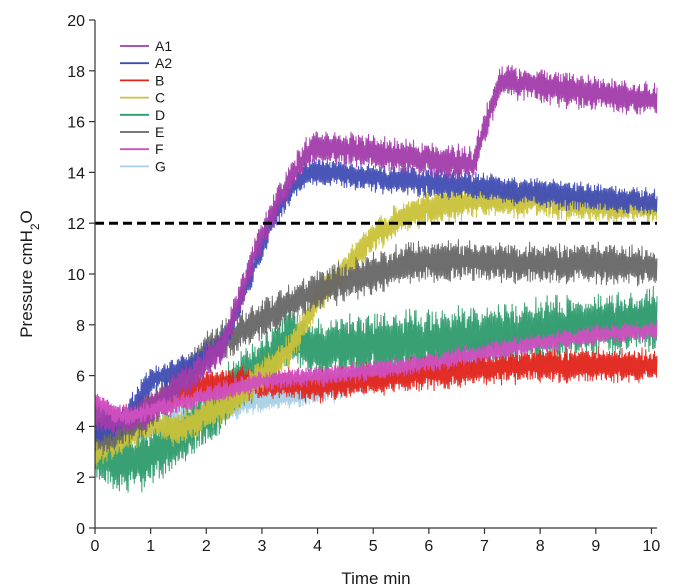  I want to click on y-tick-label-16: 16, so click(76, 123).